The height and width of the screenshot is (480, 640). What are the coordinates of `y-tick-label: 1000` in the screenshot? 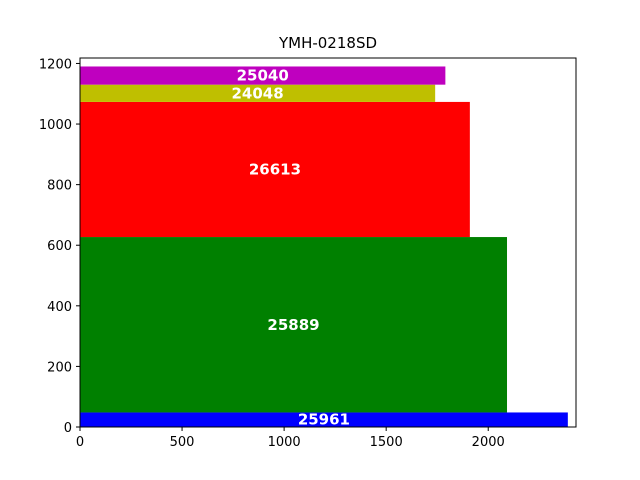 It's located at (55, 125).